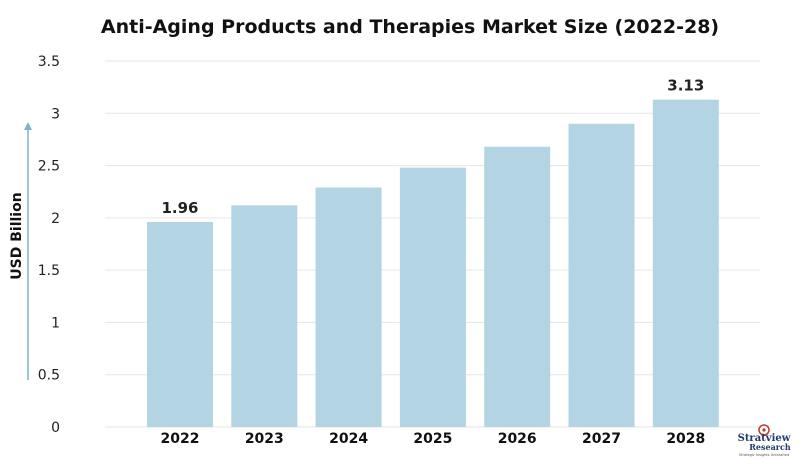  I want to click on y-tick-label: 3.5, so click(49, 62).